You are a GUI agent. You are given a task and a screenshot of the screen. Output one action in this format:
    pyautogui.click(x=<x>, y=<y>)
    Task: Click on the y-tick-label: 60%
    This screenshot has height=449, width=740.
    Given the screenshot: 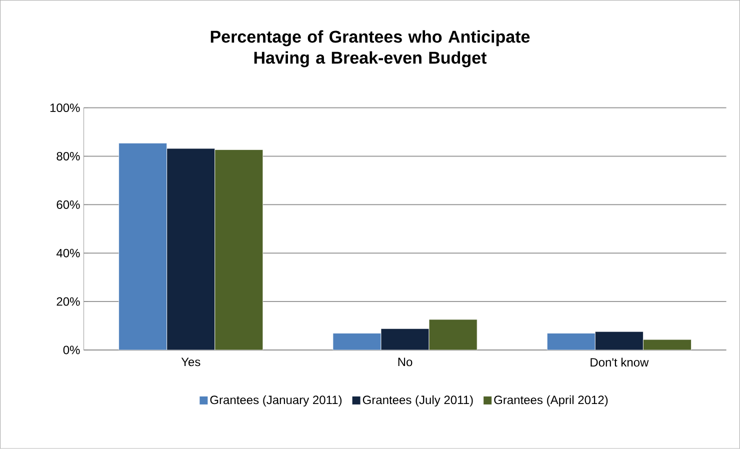 What is the action you would take?
    pyautogui.click(x=68, y=205)
    